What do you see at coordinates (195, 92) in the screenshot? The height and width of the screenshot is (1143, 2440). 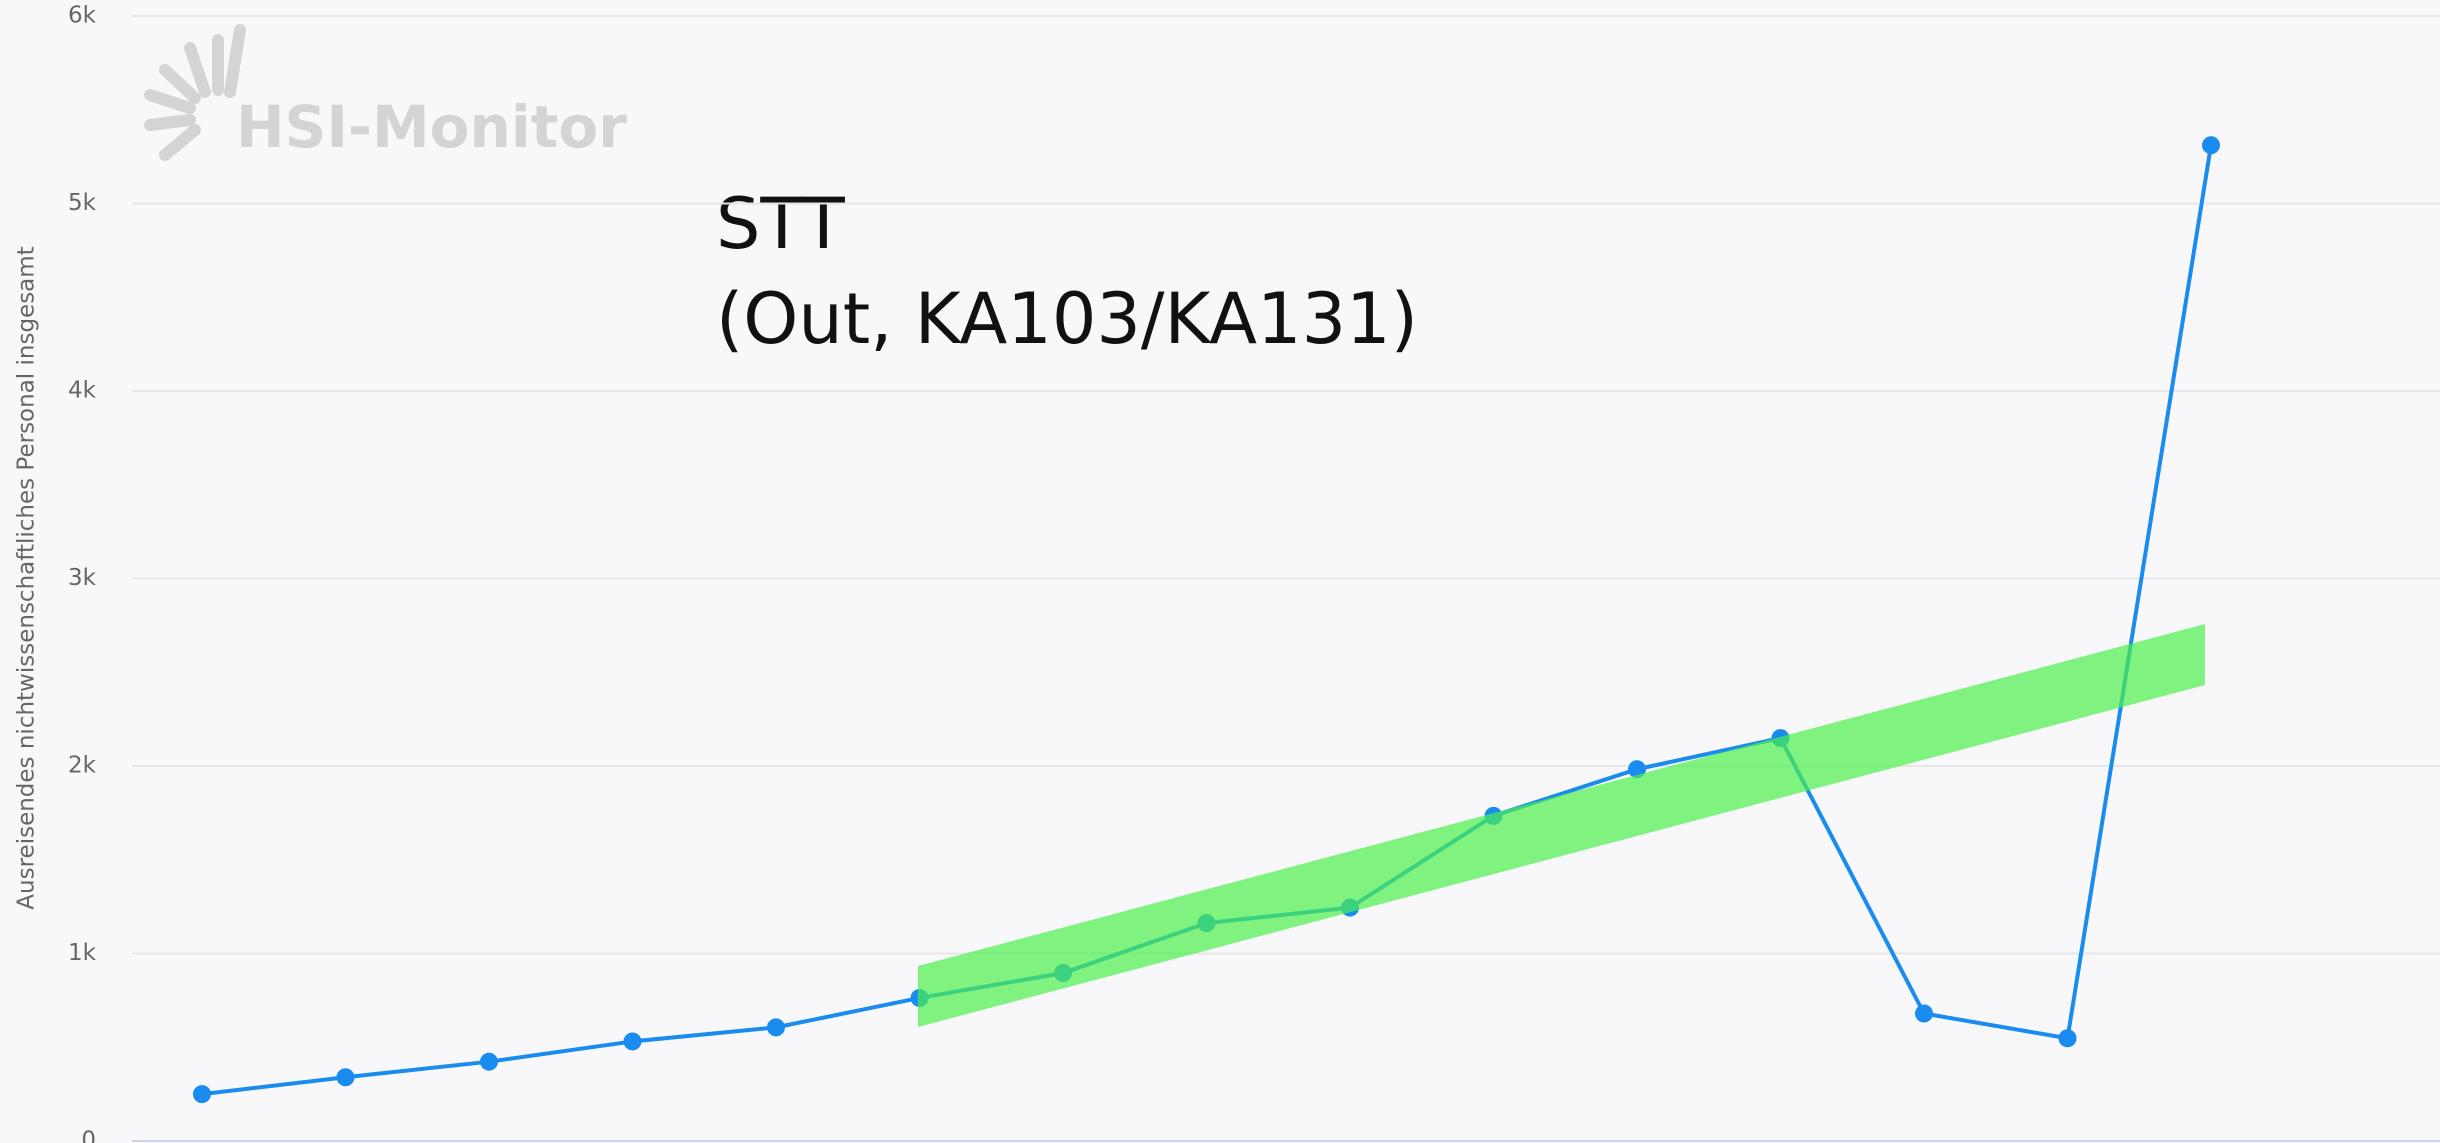 I see `watermark-icon` at bounding box center [195, 92].